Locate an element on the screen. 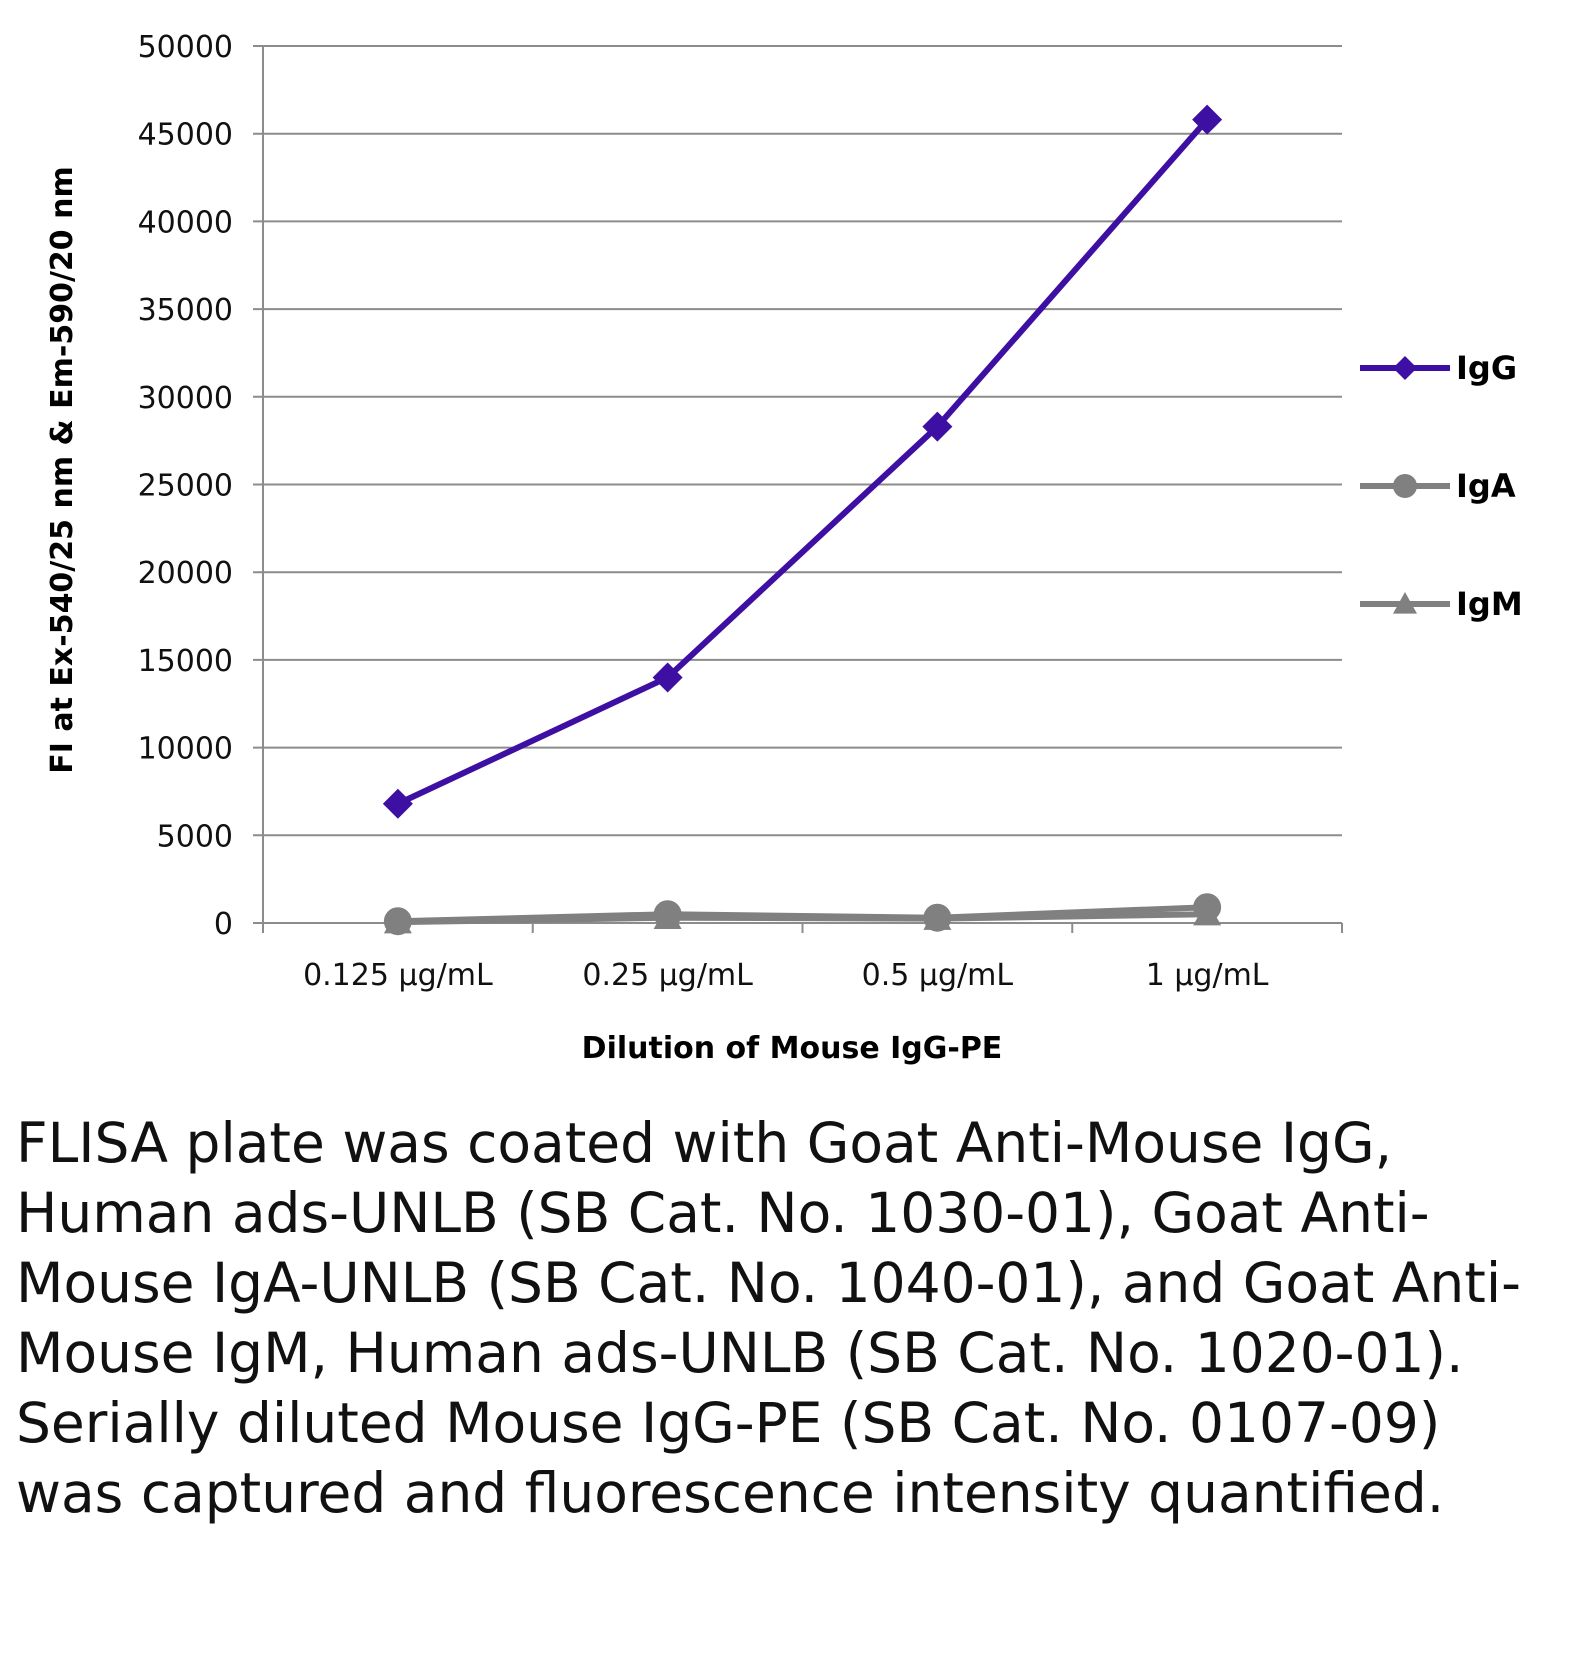  x-tick-label: 0.25 µg/mL is located at coordinates (667, 975).